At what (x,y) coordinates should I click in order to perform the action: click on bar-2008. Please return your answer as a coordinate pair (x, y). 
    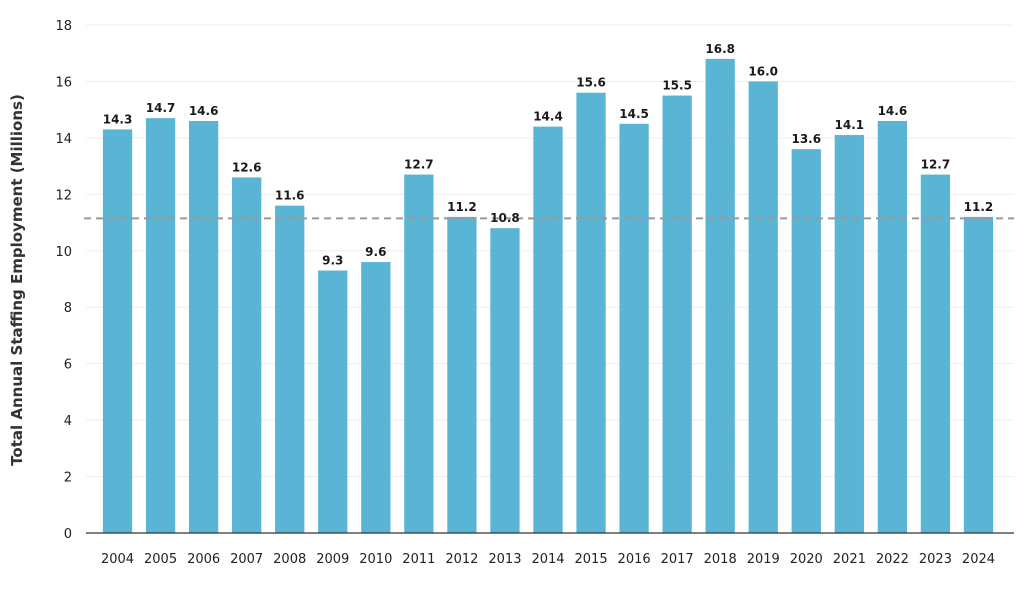
    Looking at the image, I should click on (290, 369).